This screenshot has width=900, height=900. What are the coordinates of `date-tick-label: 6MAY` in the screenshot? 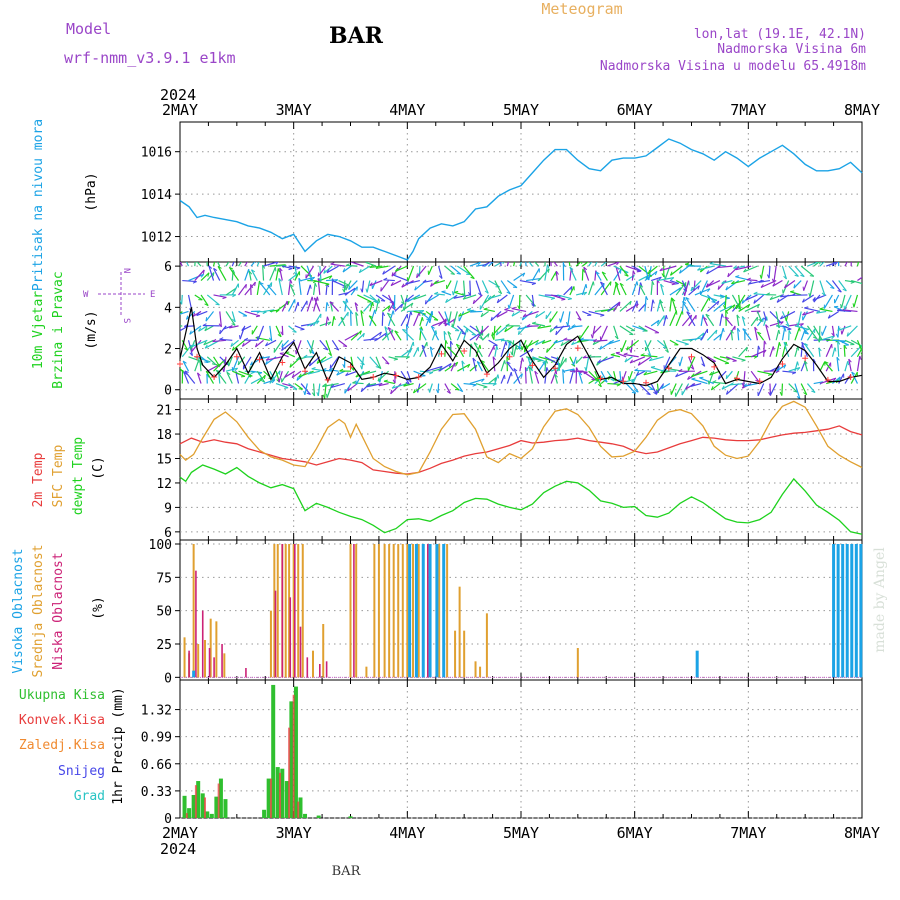 It's located at (635, 110).